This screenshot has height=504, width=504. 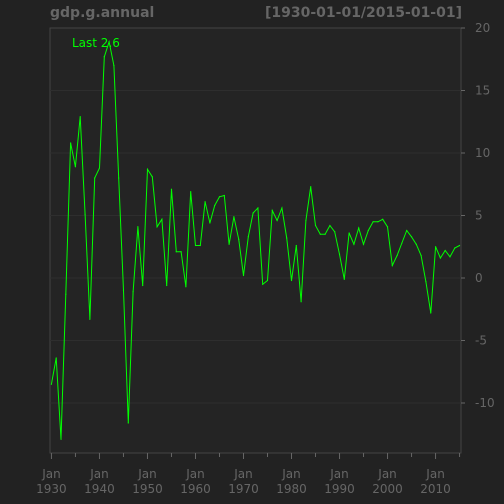 What do you see at coordinates (51, 489) in the screenshot?
I see `x-tick-year-label: 1930` at bounding box center [51, 489].